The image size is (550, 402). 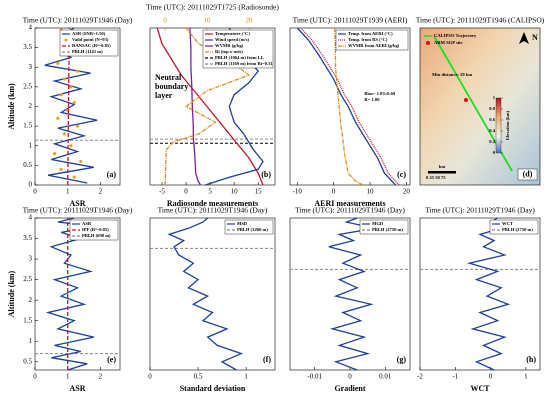 What do you see at coordinates (229, 45) in the screenshot?
I see `legend-label: WVMR (g/kg)` at bounding box center [229, 45].